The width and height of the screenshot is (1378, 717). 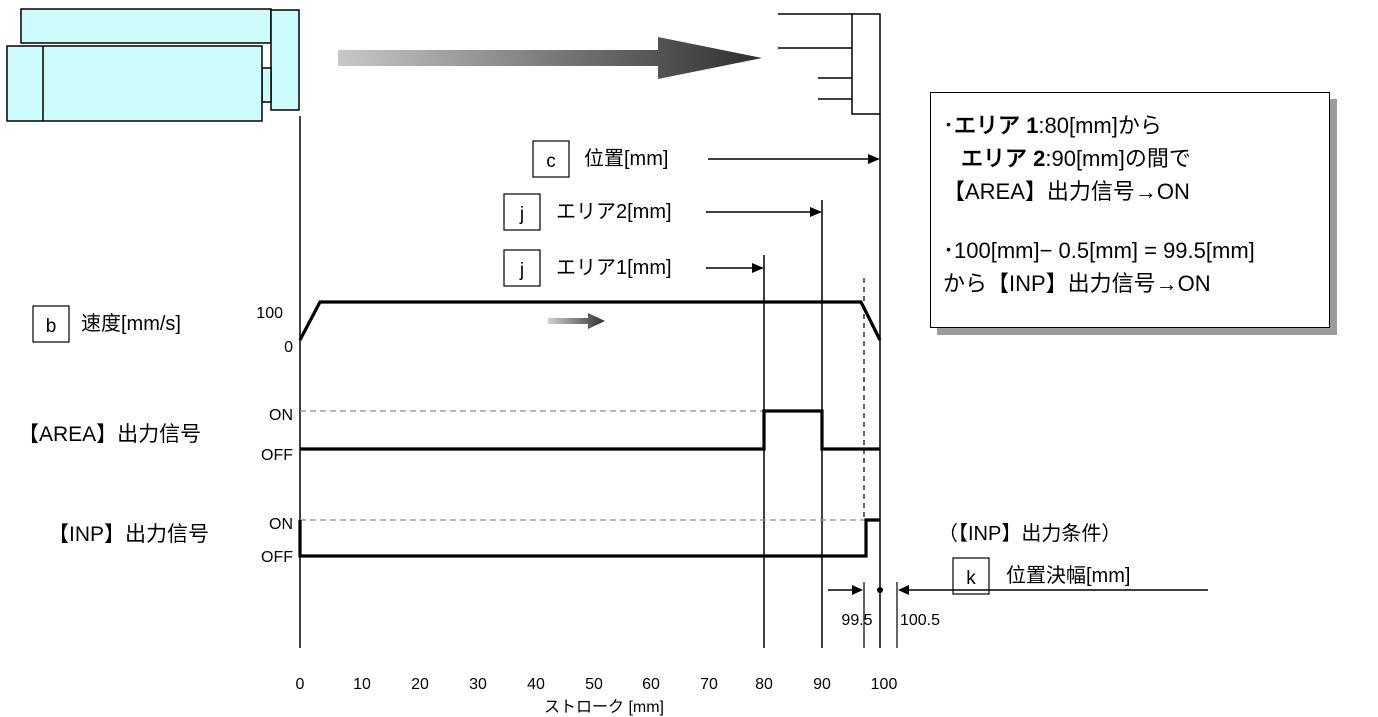 I want to click on area-signal-name: 【AREA】出力信号, so click(x=109, y=434).